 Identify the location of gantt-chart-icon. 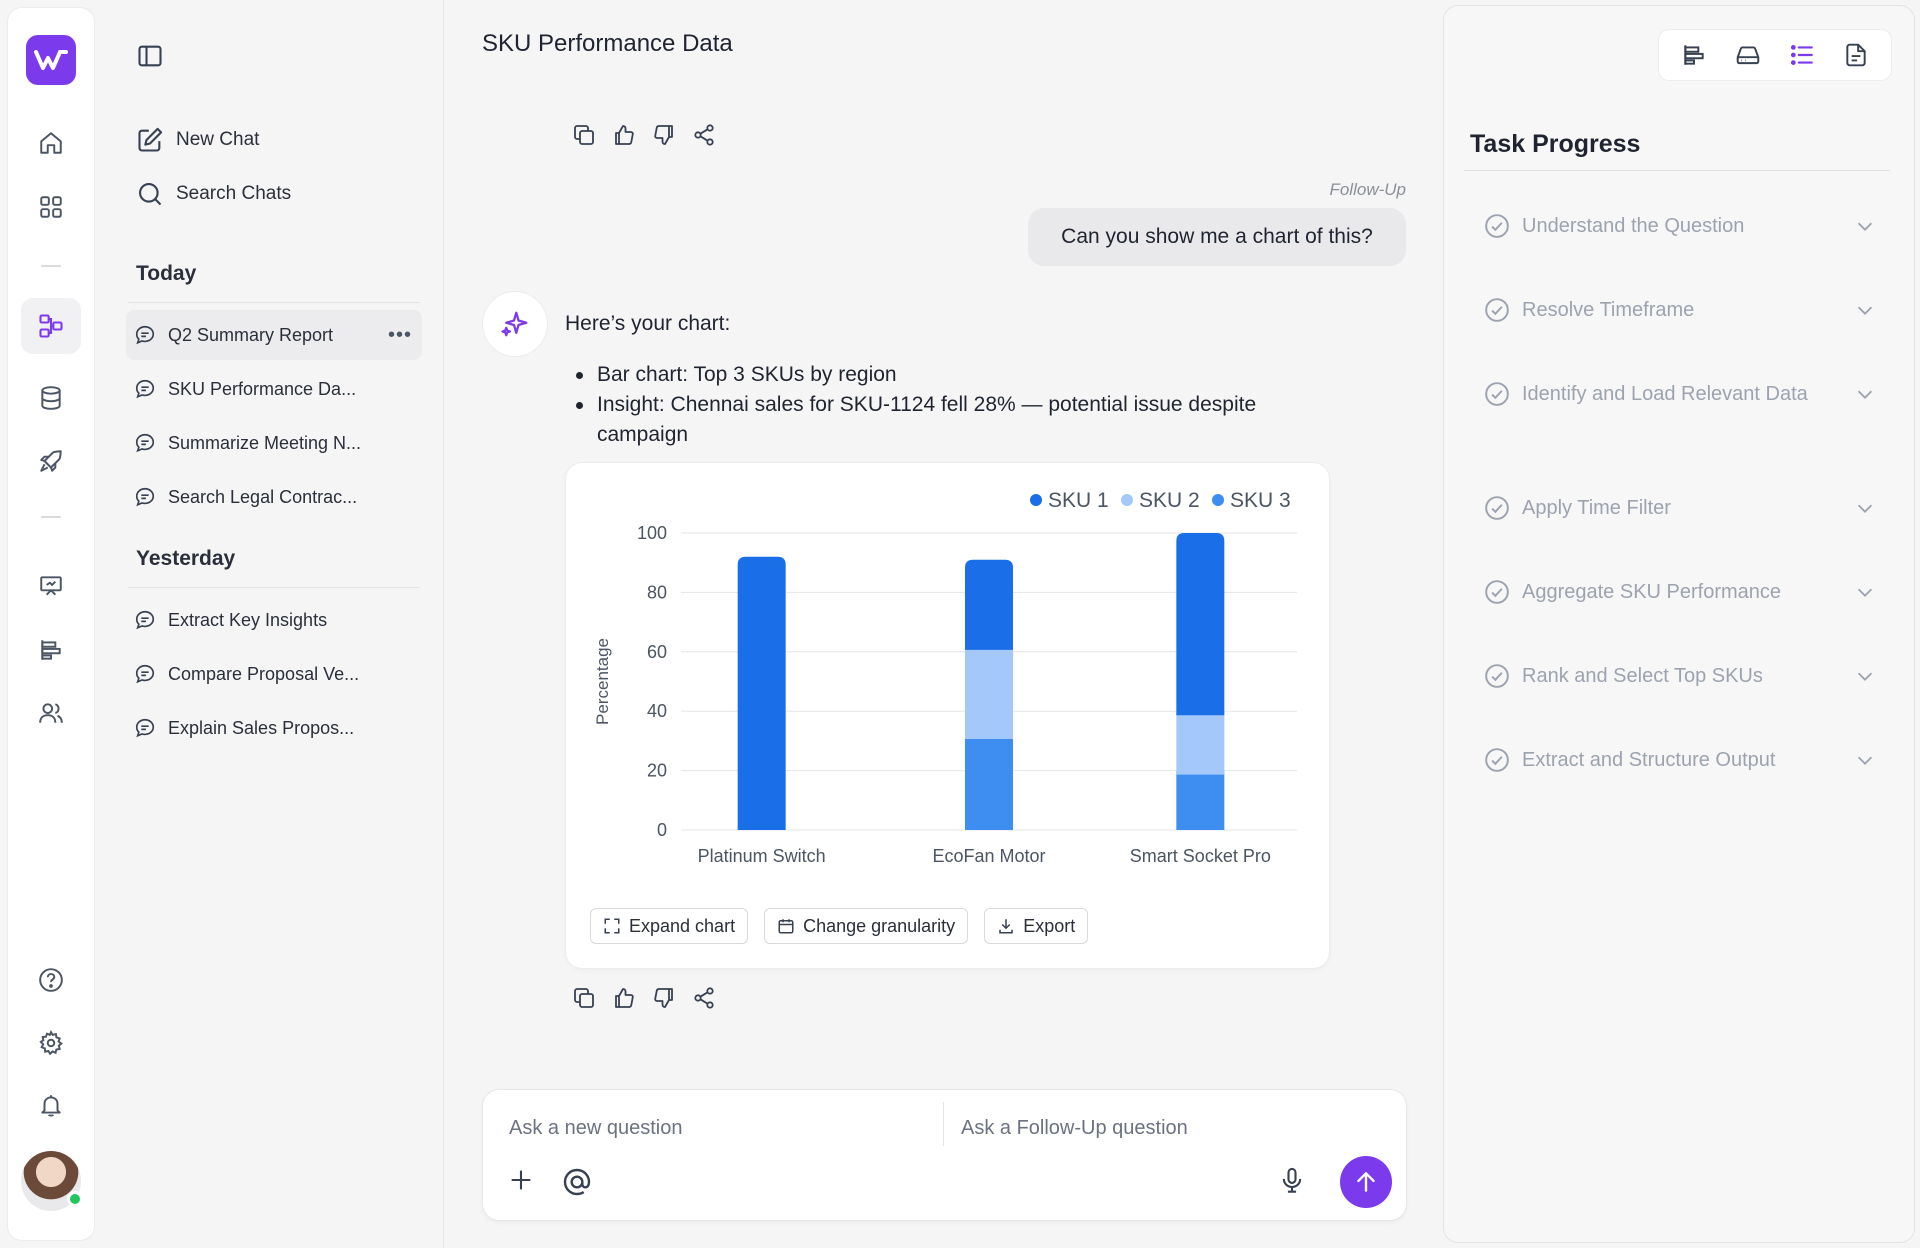
(51, 650).